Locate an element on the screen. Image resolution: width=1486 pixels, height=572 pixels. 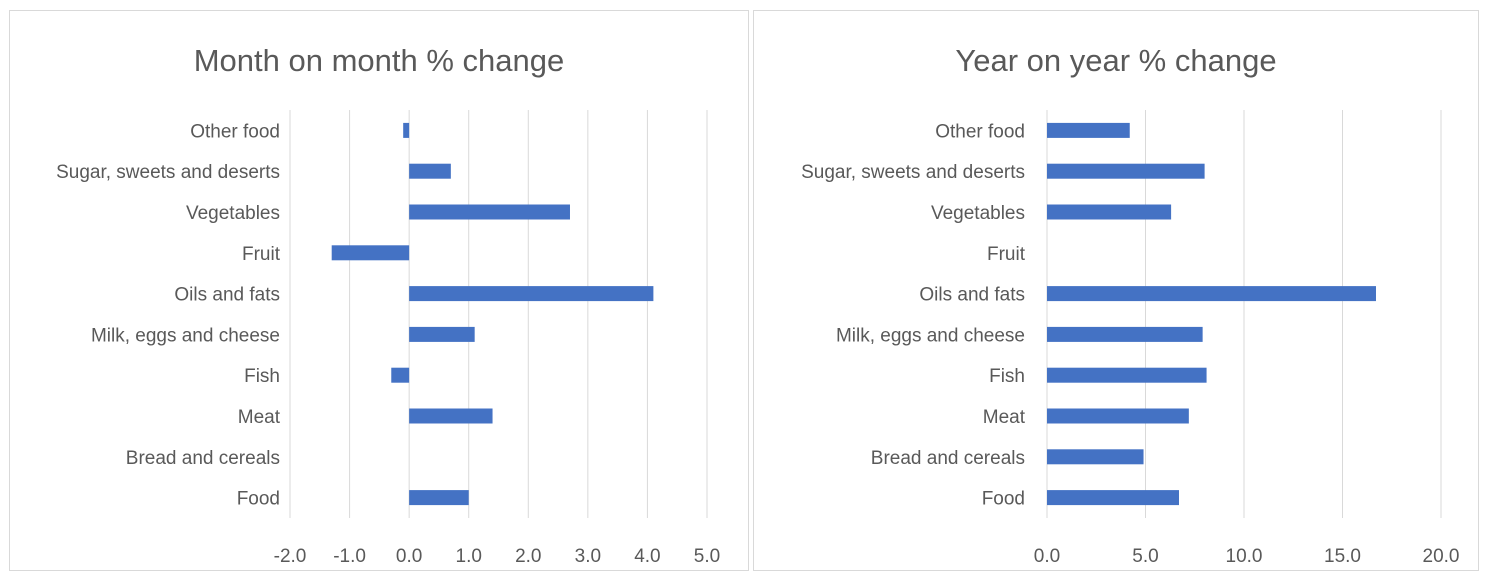
x-tick-label: 2.0 is located at coordinates (528, 556).